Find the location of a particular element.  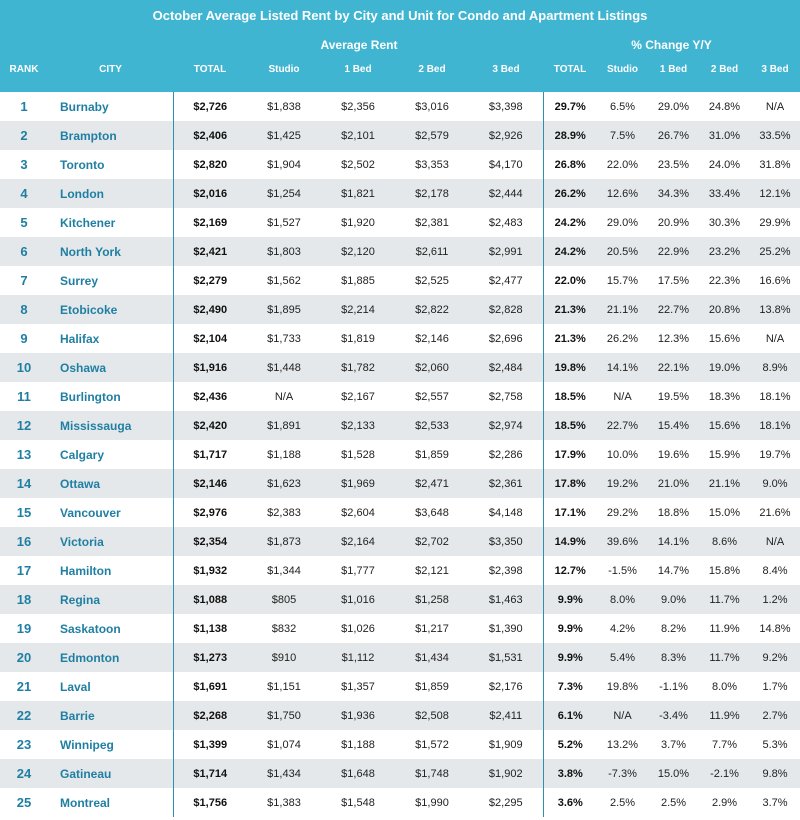

cell-3bed-change: 33.5% is located at coordinates (775, 135).